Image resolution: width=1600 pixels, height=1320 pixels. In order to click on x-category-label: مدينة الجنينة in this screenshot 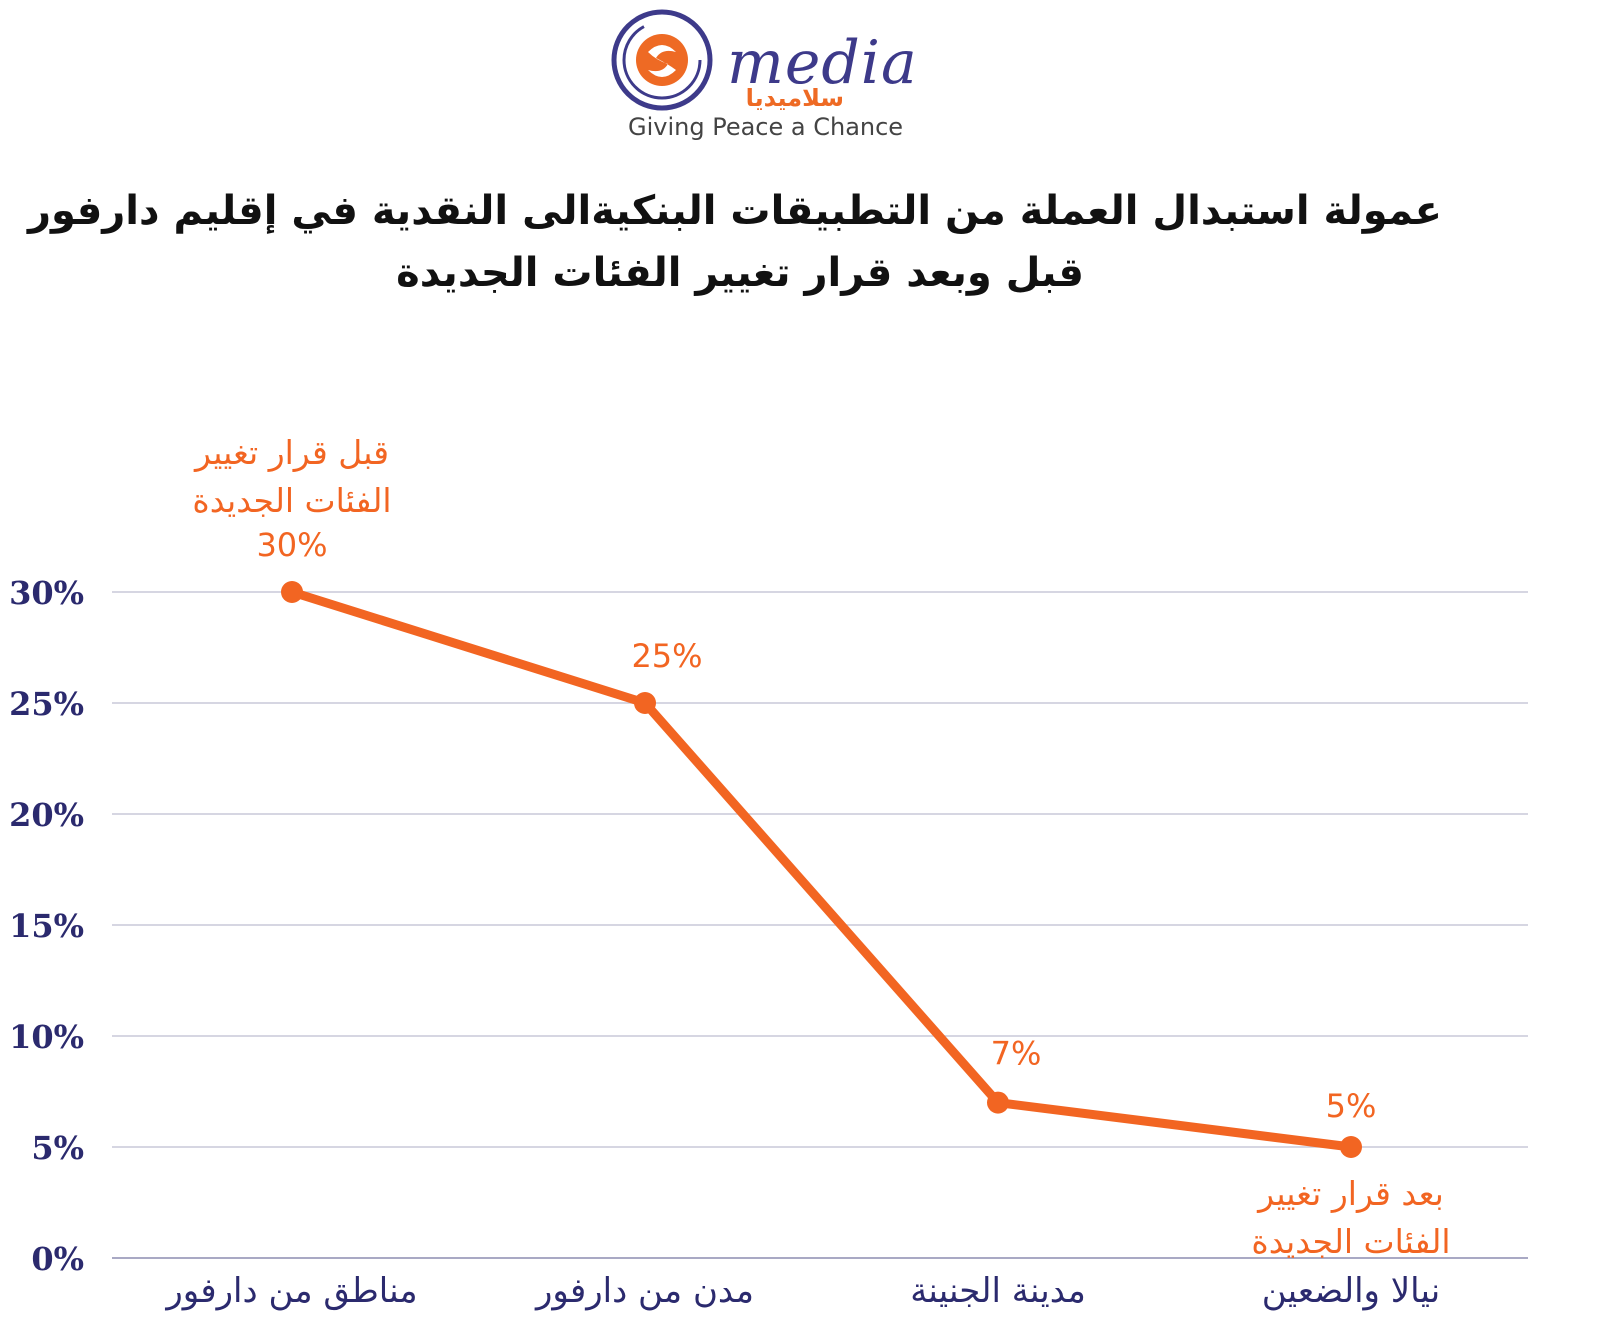, I will do `click(998, 1291)`.